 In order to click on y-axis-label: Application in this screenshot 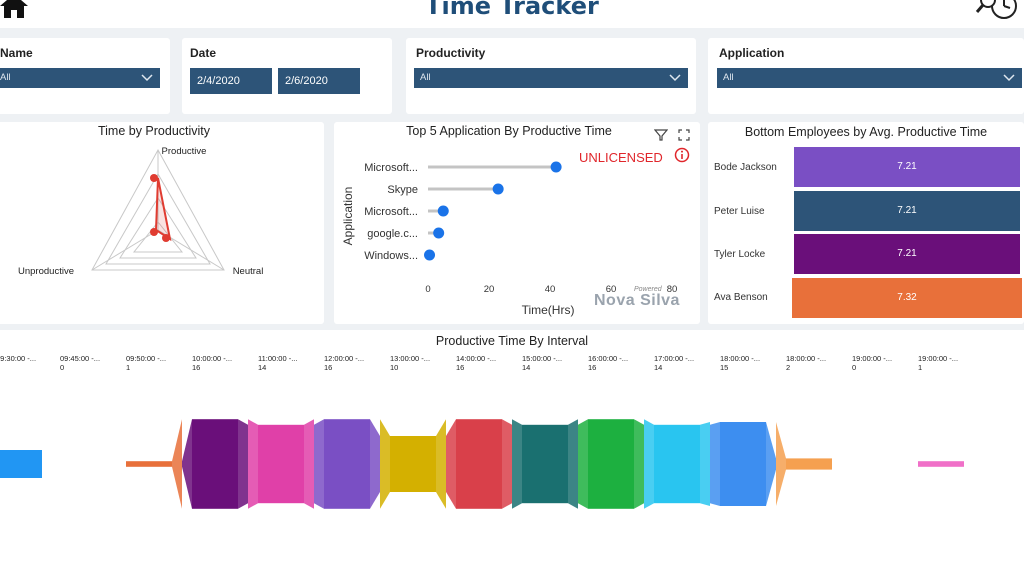, I will do `click(348, 216)`.